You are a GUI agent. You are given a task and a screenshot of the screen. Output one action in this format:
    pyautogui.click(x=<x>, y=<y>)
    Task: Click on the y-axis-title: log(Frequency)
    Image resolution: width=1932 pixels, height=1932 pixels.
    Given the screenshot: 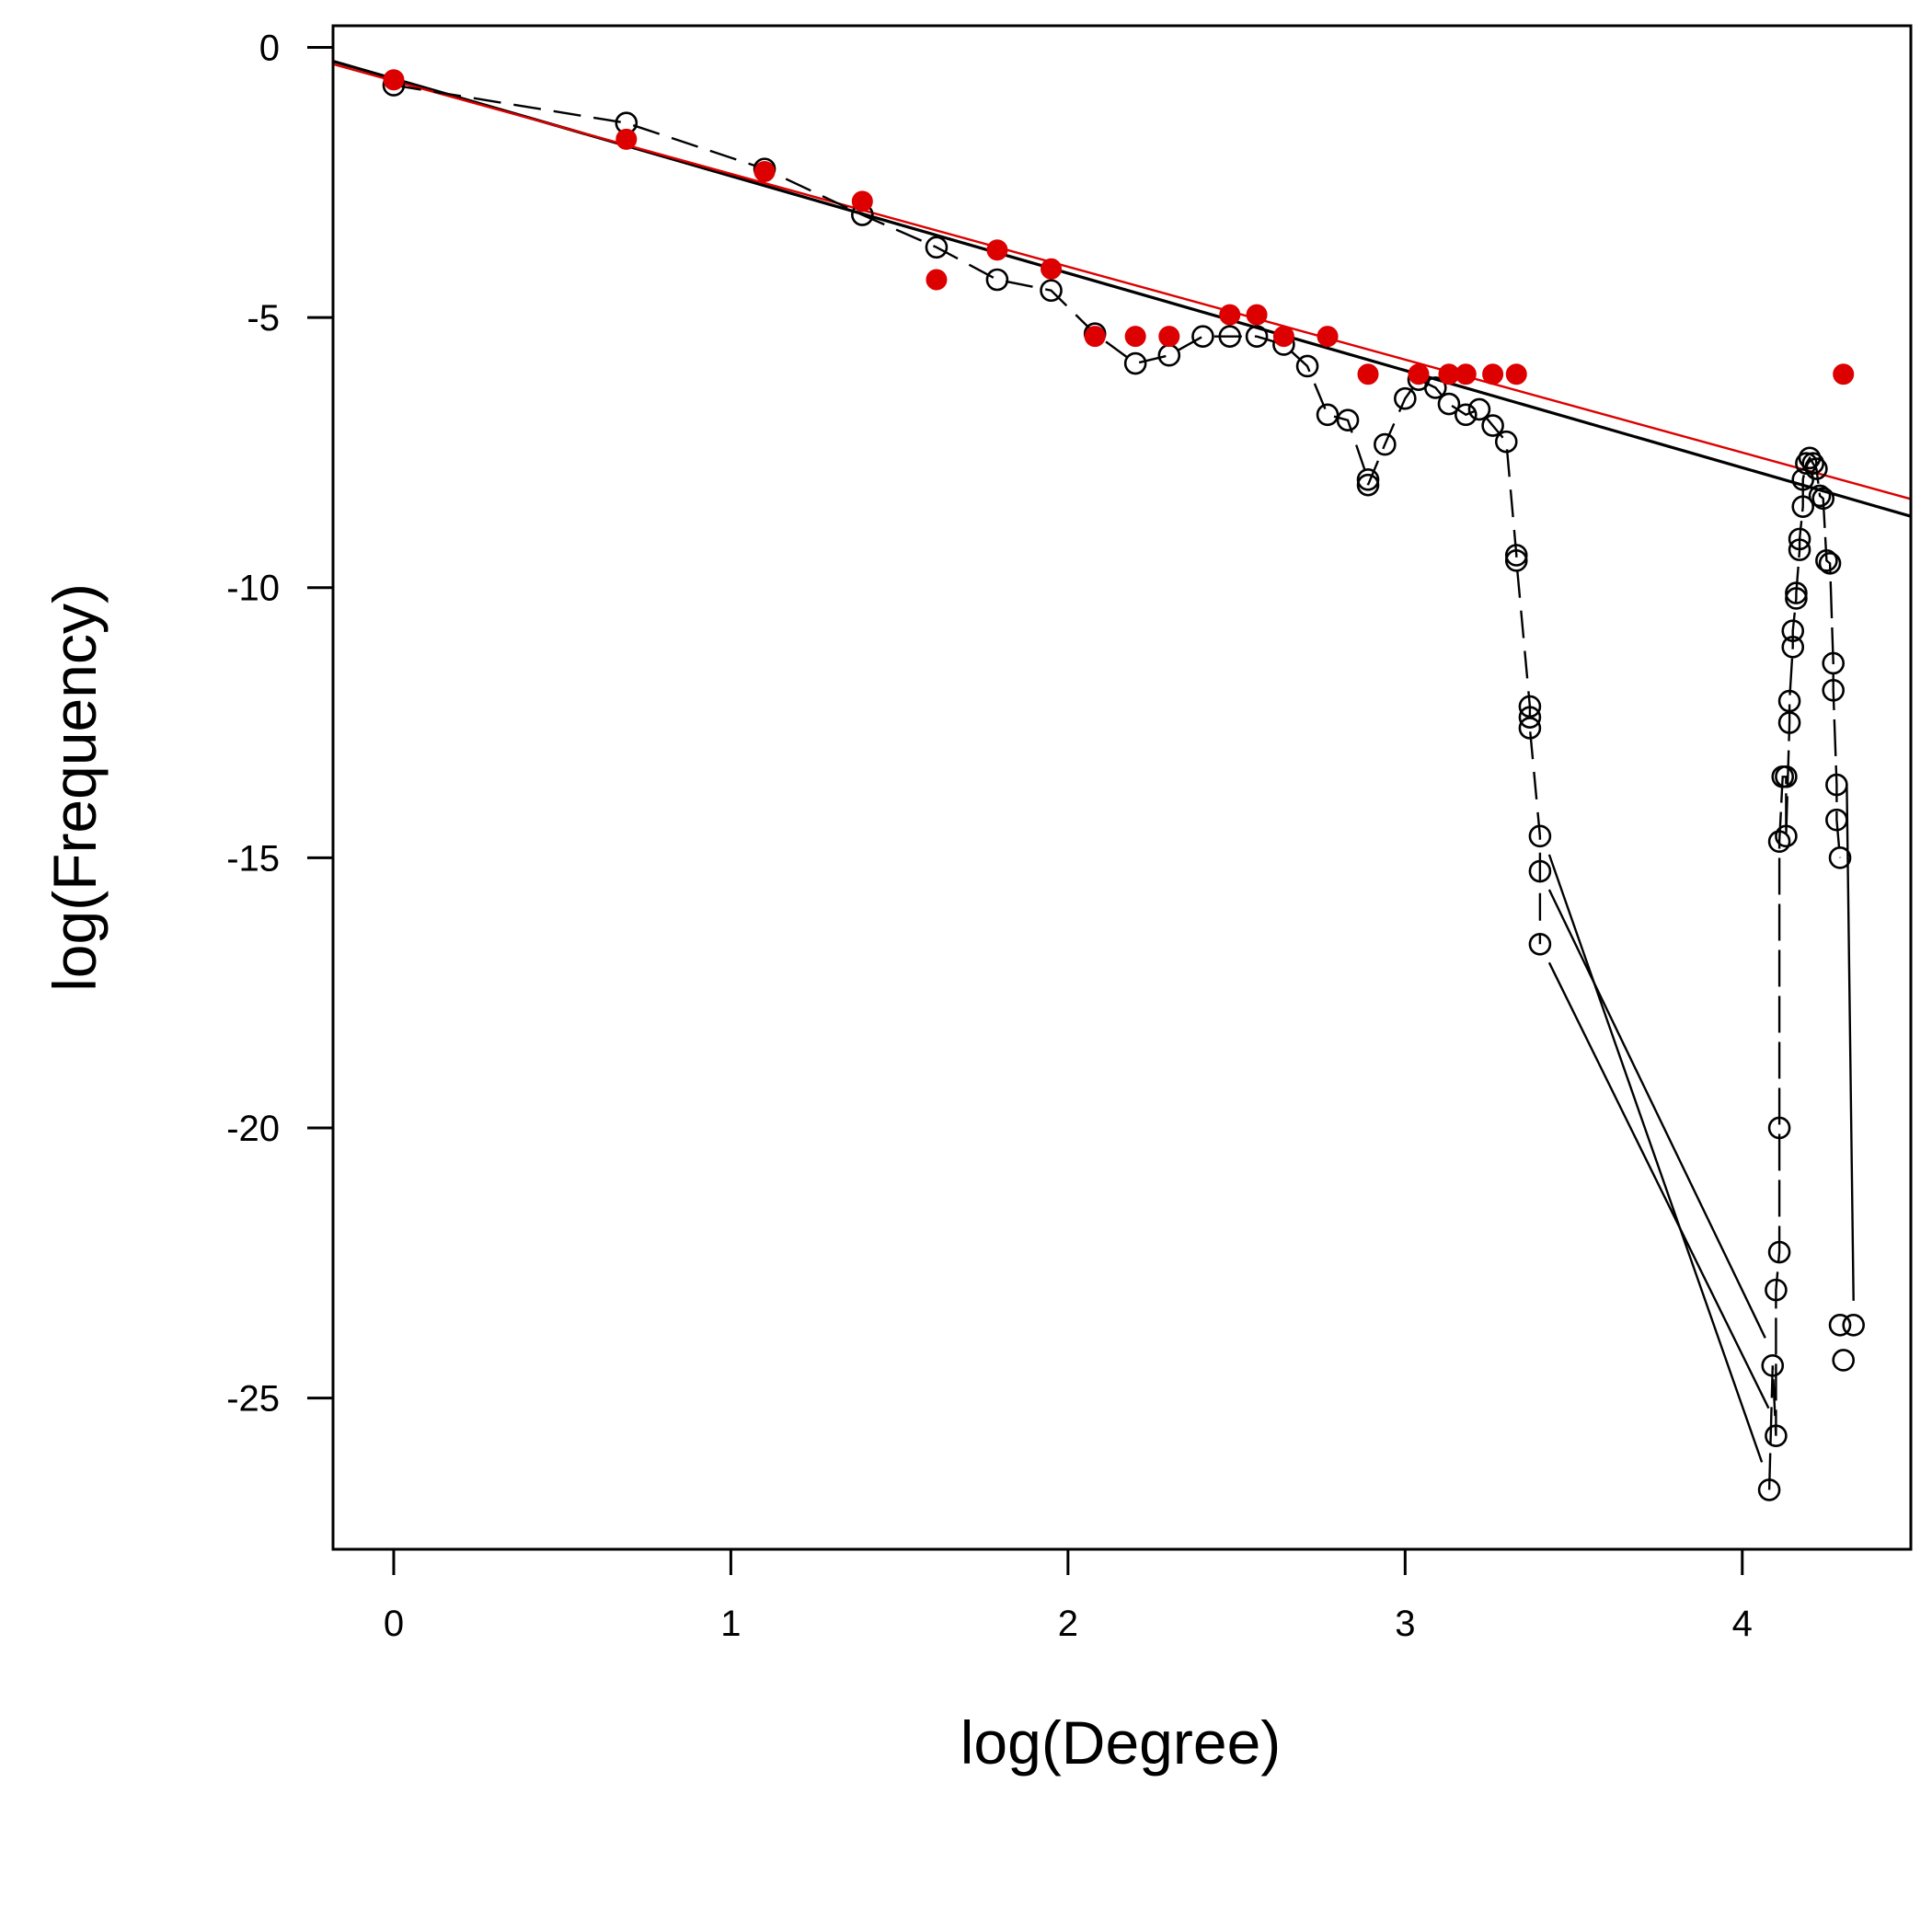 What is the action you would take?
    pyautogui.click(x=74, y=787)
    